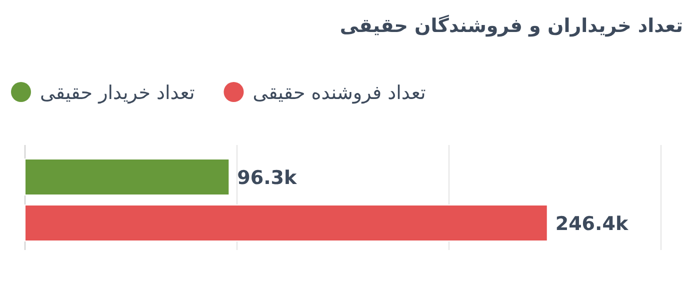 Image resolution: width=695 pixels, height=291 pixels. Describe the element at coordinates (117, 93) in the screenshot. I see `legend-label: تعداد خریدار حقیقی` at that location.